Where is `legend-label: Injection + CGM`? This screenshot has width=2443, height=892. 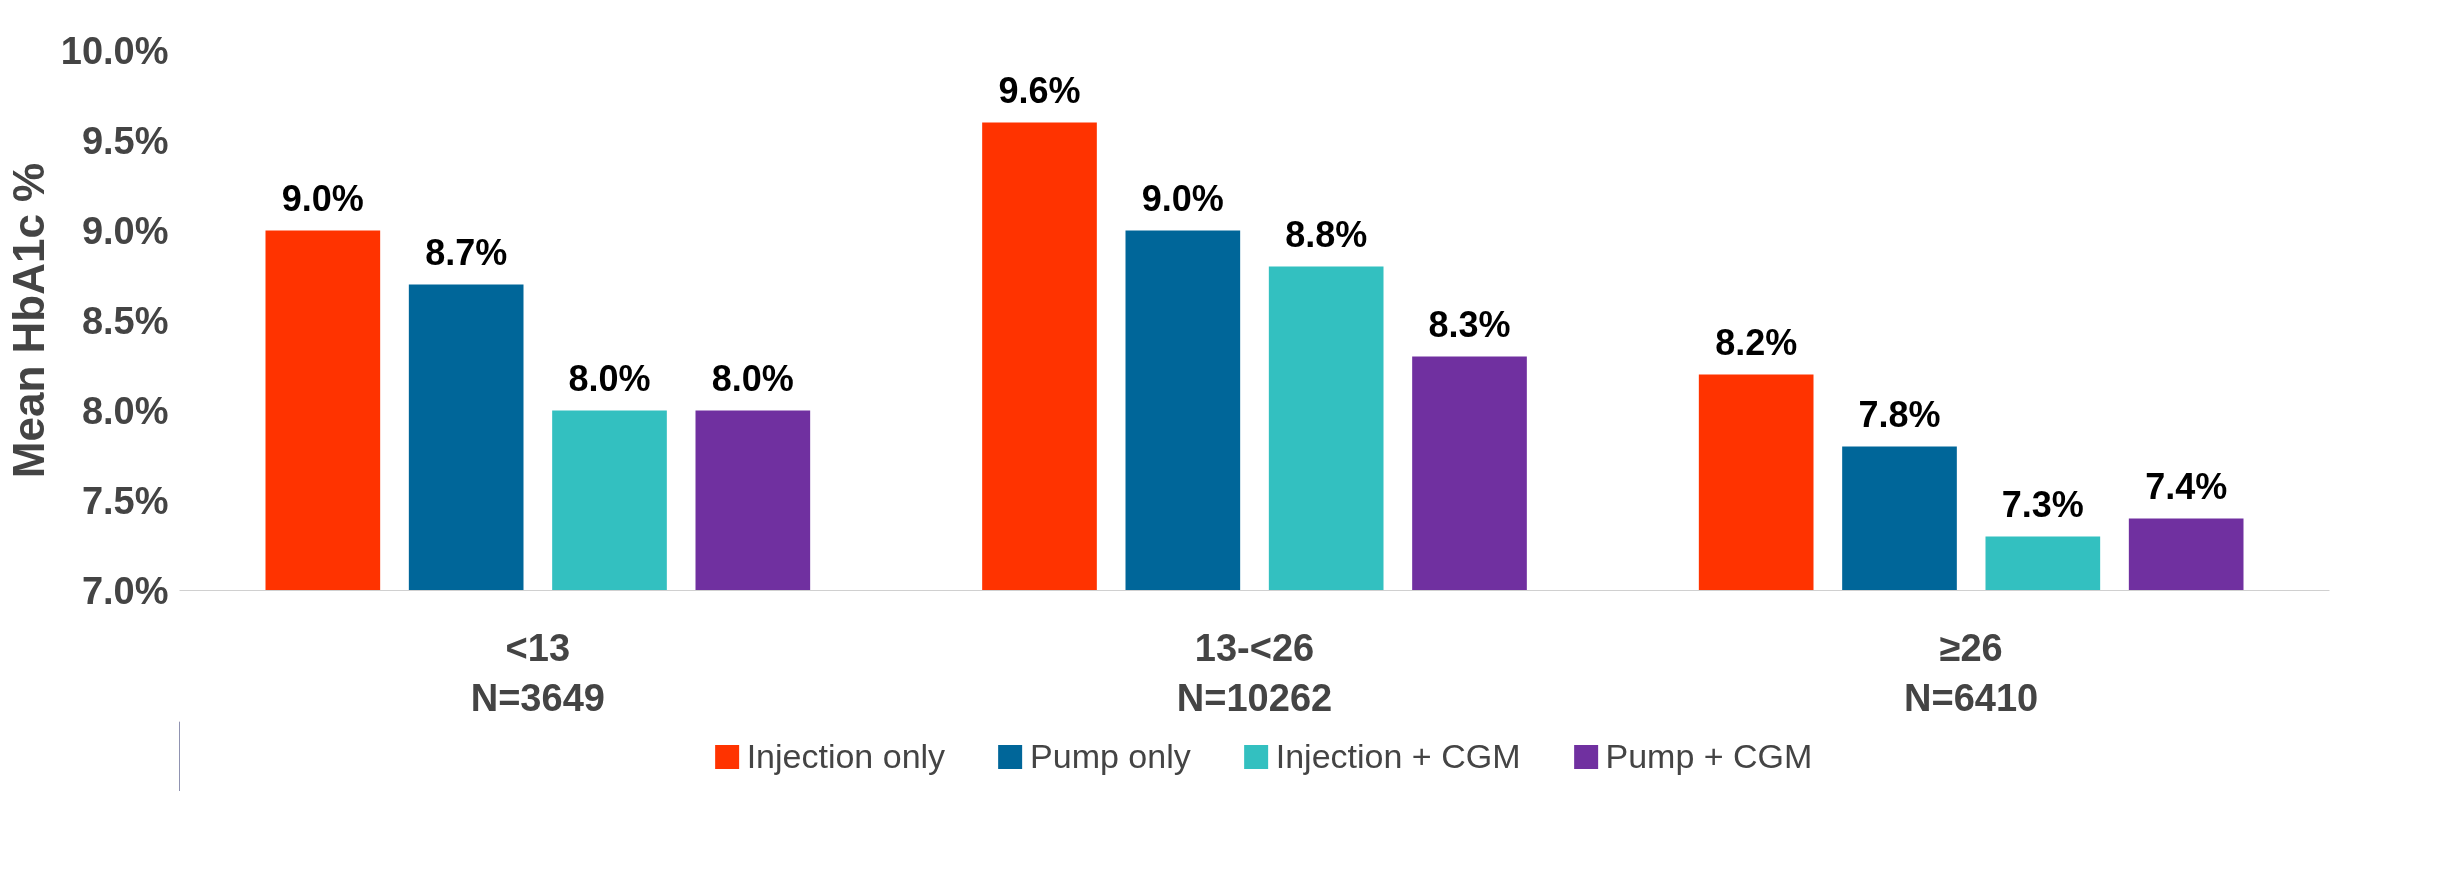 legend-label: Injection + CGM is located at coordinates (1398, 756).